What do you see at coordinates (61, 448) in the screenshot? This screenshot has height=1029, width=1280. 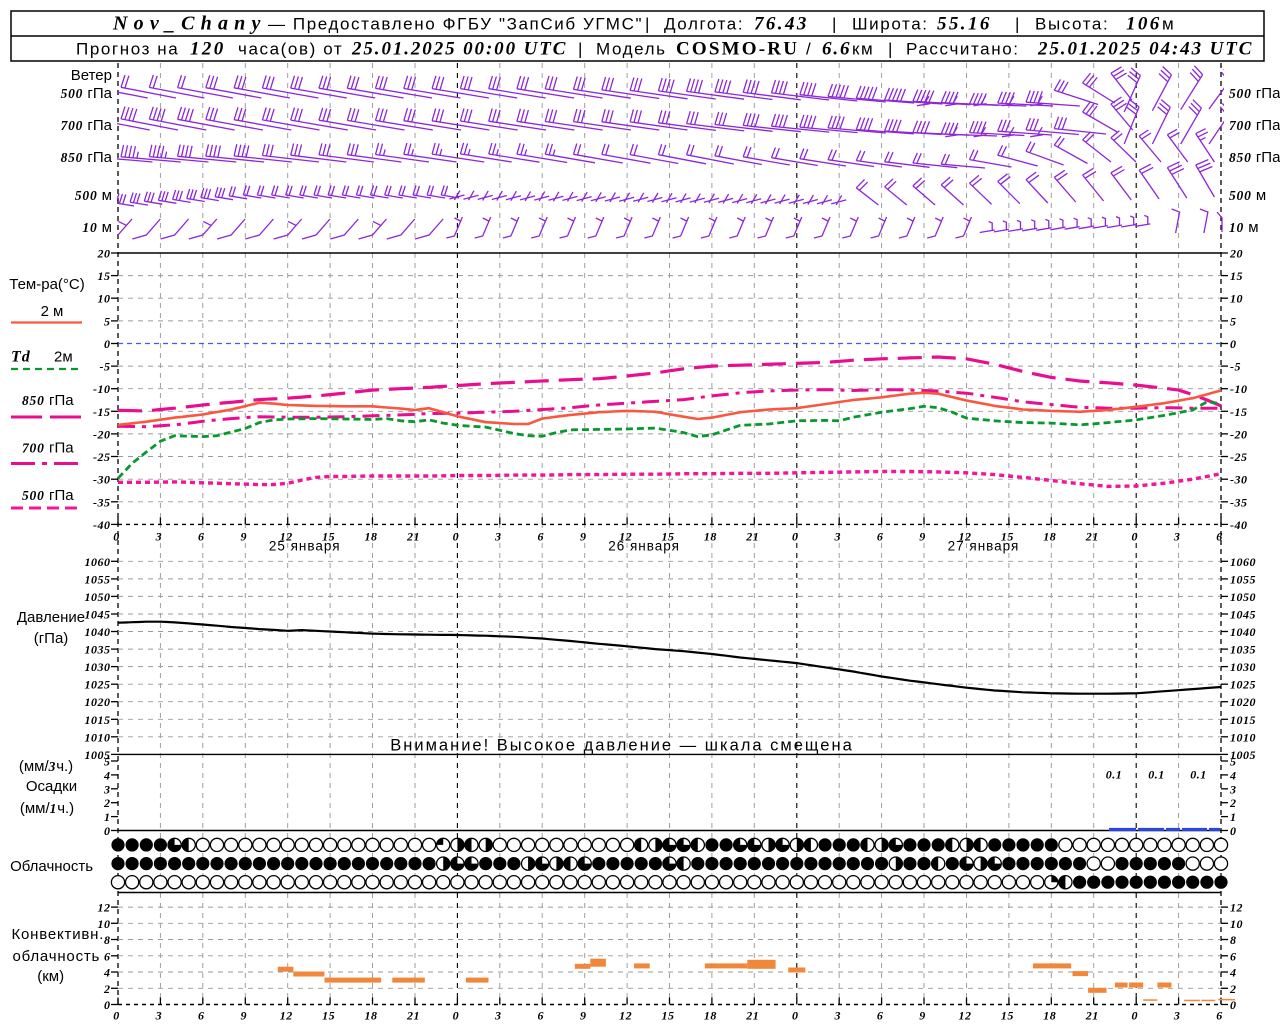 I see `svg-text: гПа` at bounding box center [61, 448].